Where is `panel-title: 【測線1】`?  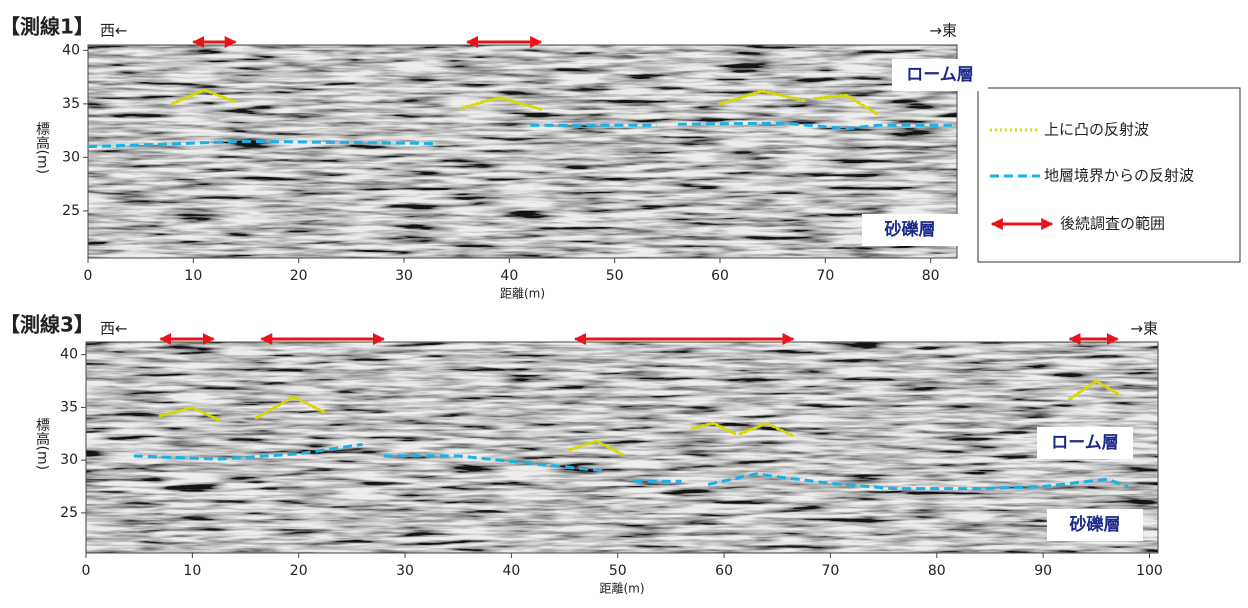 panel-title: 【測線1】 is located at coordinates (47, 27).